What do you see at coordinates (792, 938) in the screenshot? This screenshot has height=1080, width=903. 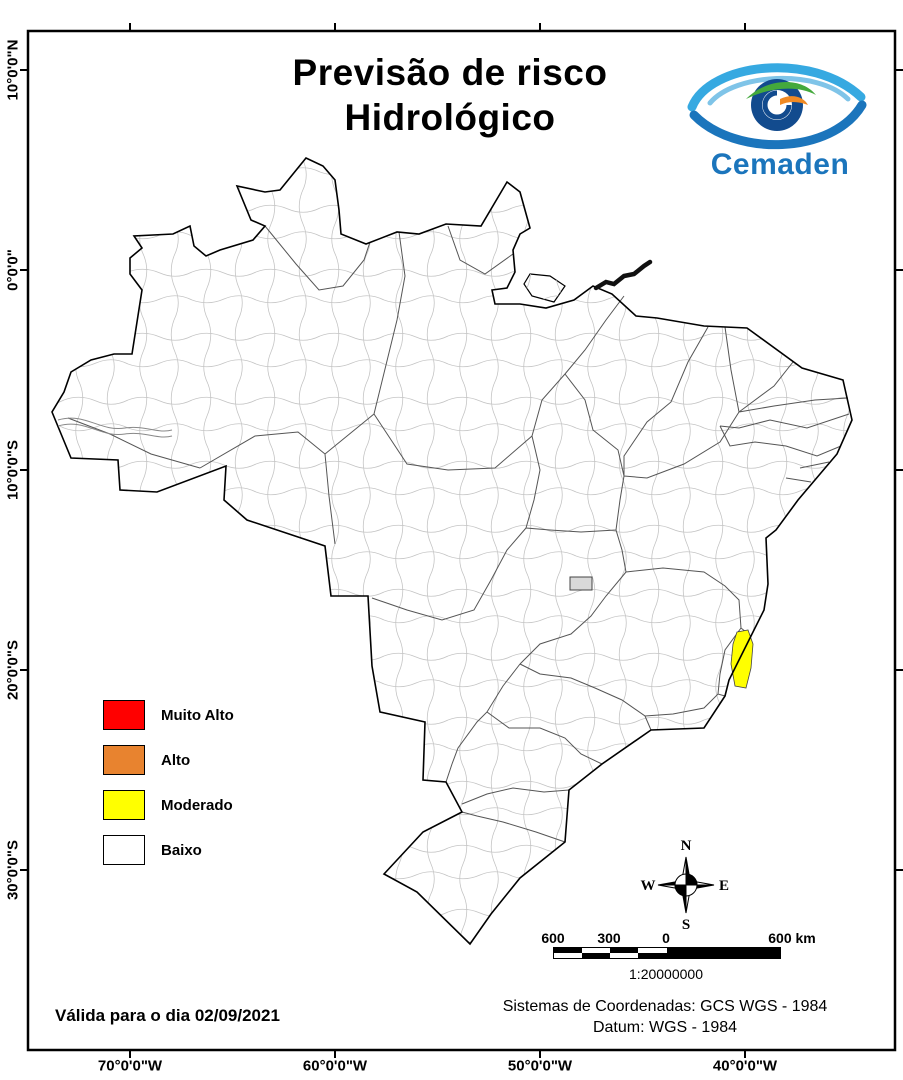 I see `scale-label-right-600km: 600 km` at bounding box center [792, 938].